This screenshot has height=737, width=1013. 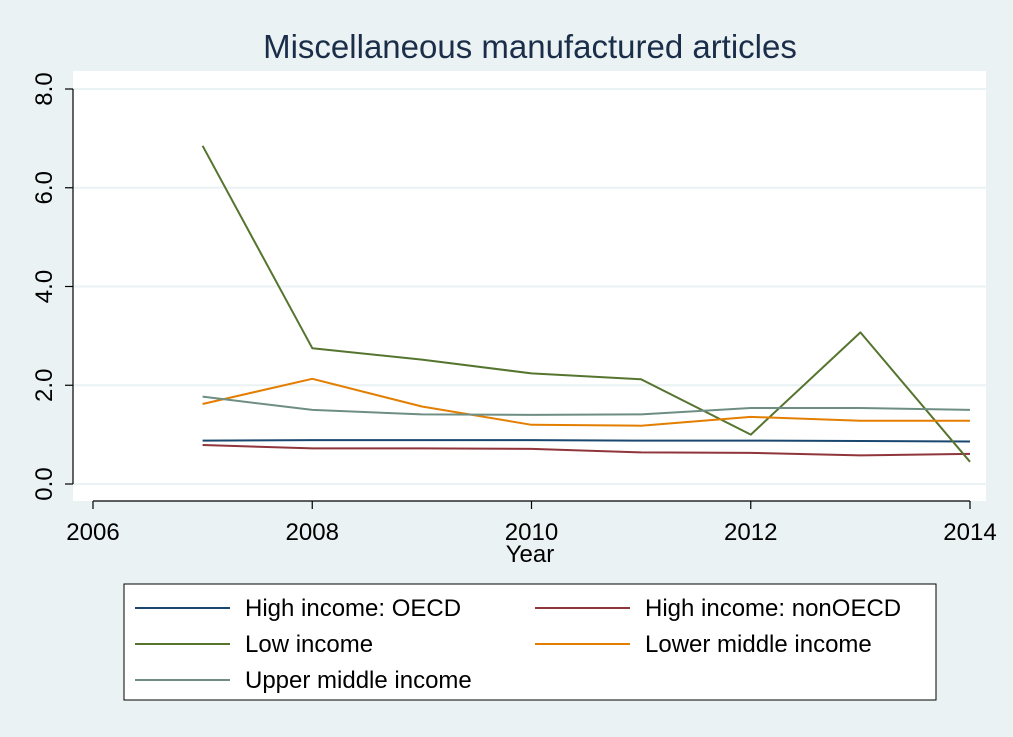 I want to click on legend-label: Lower middle income, so click(x=758, y=644).